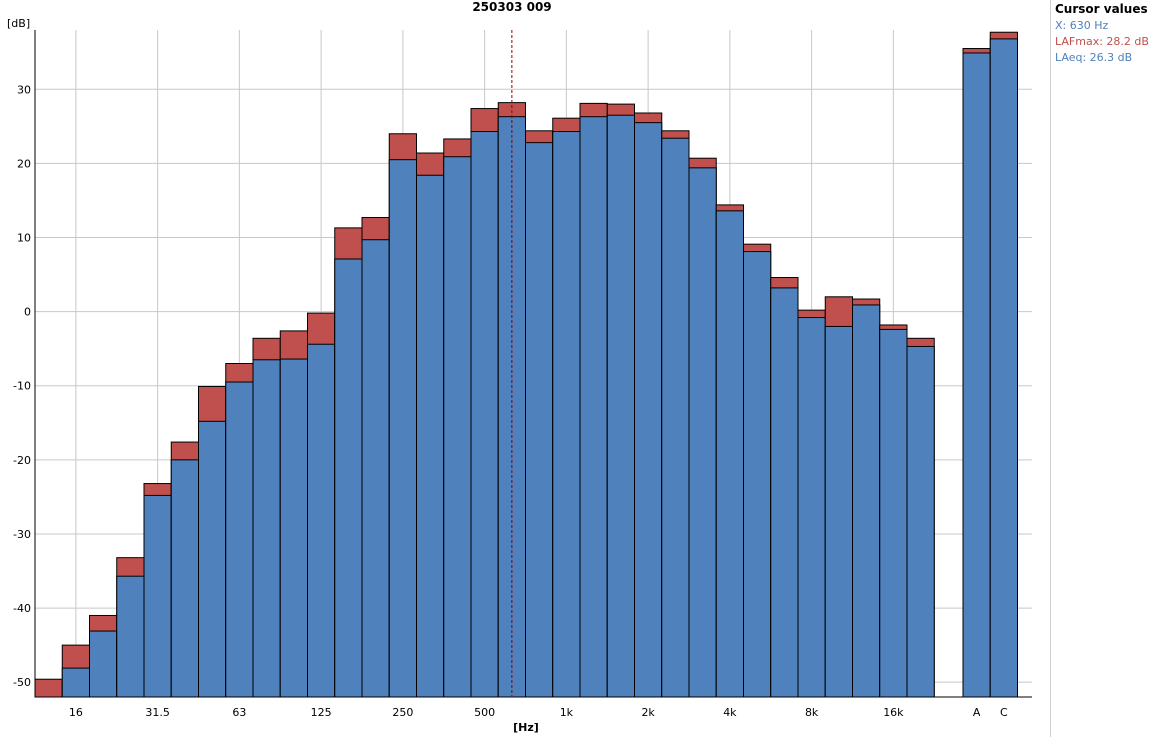 The width and height of the screenshot is (1153, 737). I want to click on y-tick-label: -40, so click(22, 608).